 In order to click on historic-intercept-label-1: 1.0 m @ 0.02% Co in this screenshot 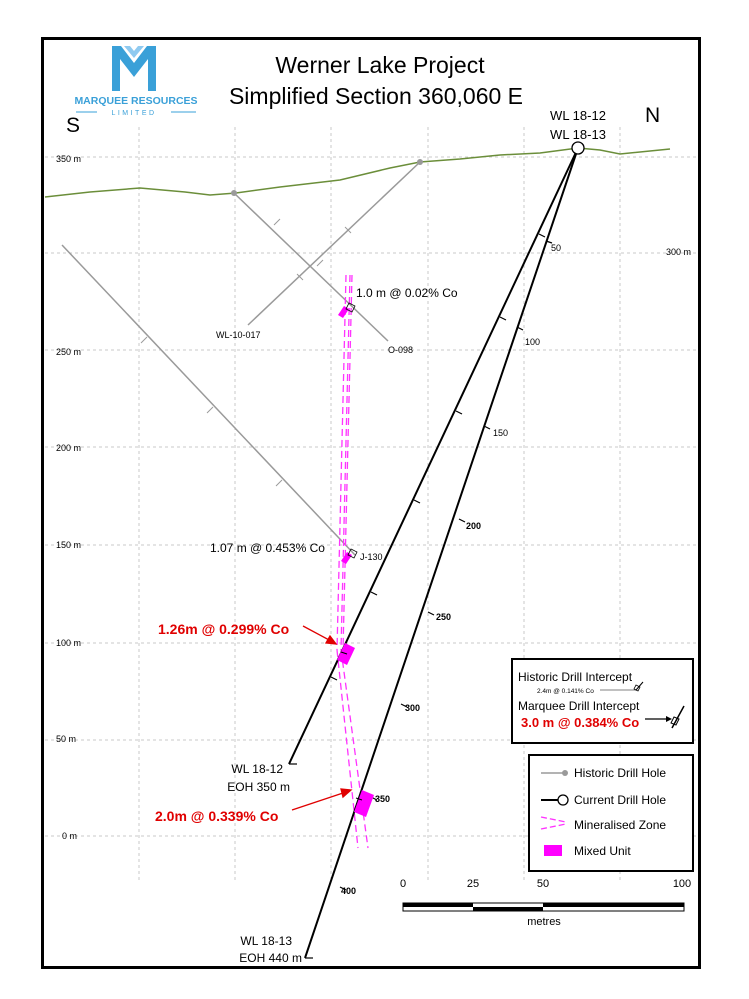, I will do `click(407, 293)`.